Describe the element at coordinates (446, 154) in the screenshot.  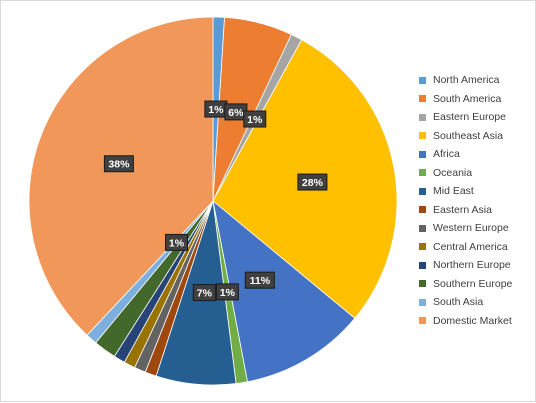
I see `legend-label: Africa` at that location.